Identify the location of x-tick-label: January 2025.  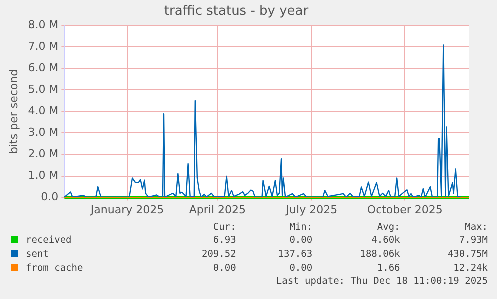
(127, 209).